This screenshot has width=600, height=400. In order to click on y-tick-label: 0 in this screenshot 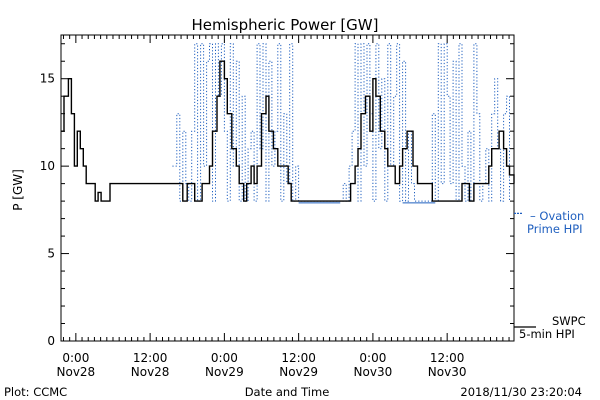, I will do `click(51, 341)`.